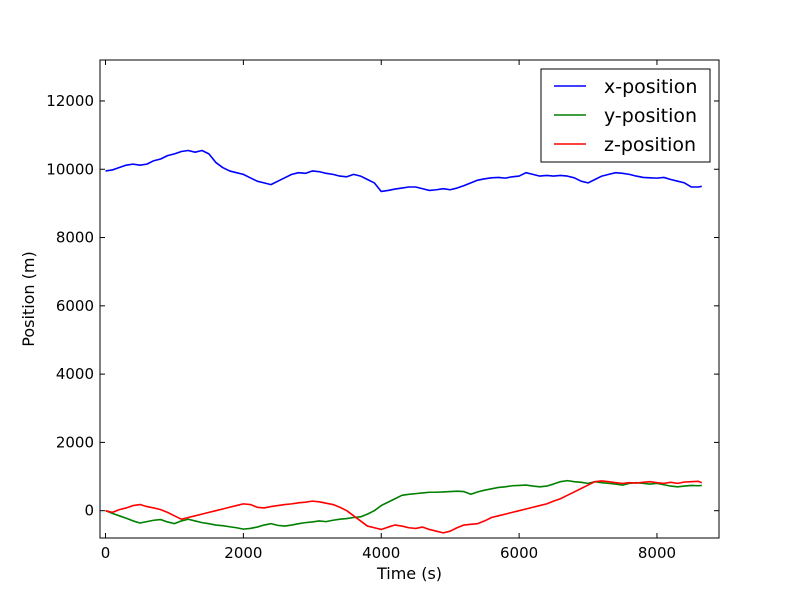 The height and width of the screenshot is (600, 800). I want to click on y-tick-label: 6000, so click(75, 306).